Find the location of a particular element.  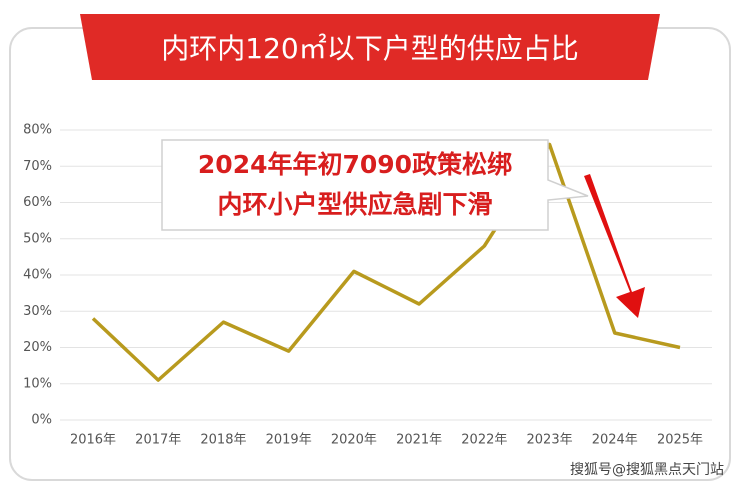

title-banner is located at coordinates (370, 47).